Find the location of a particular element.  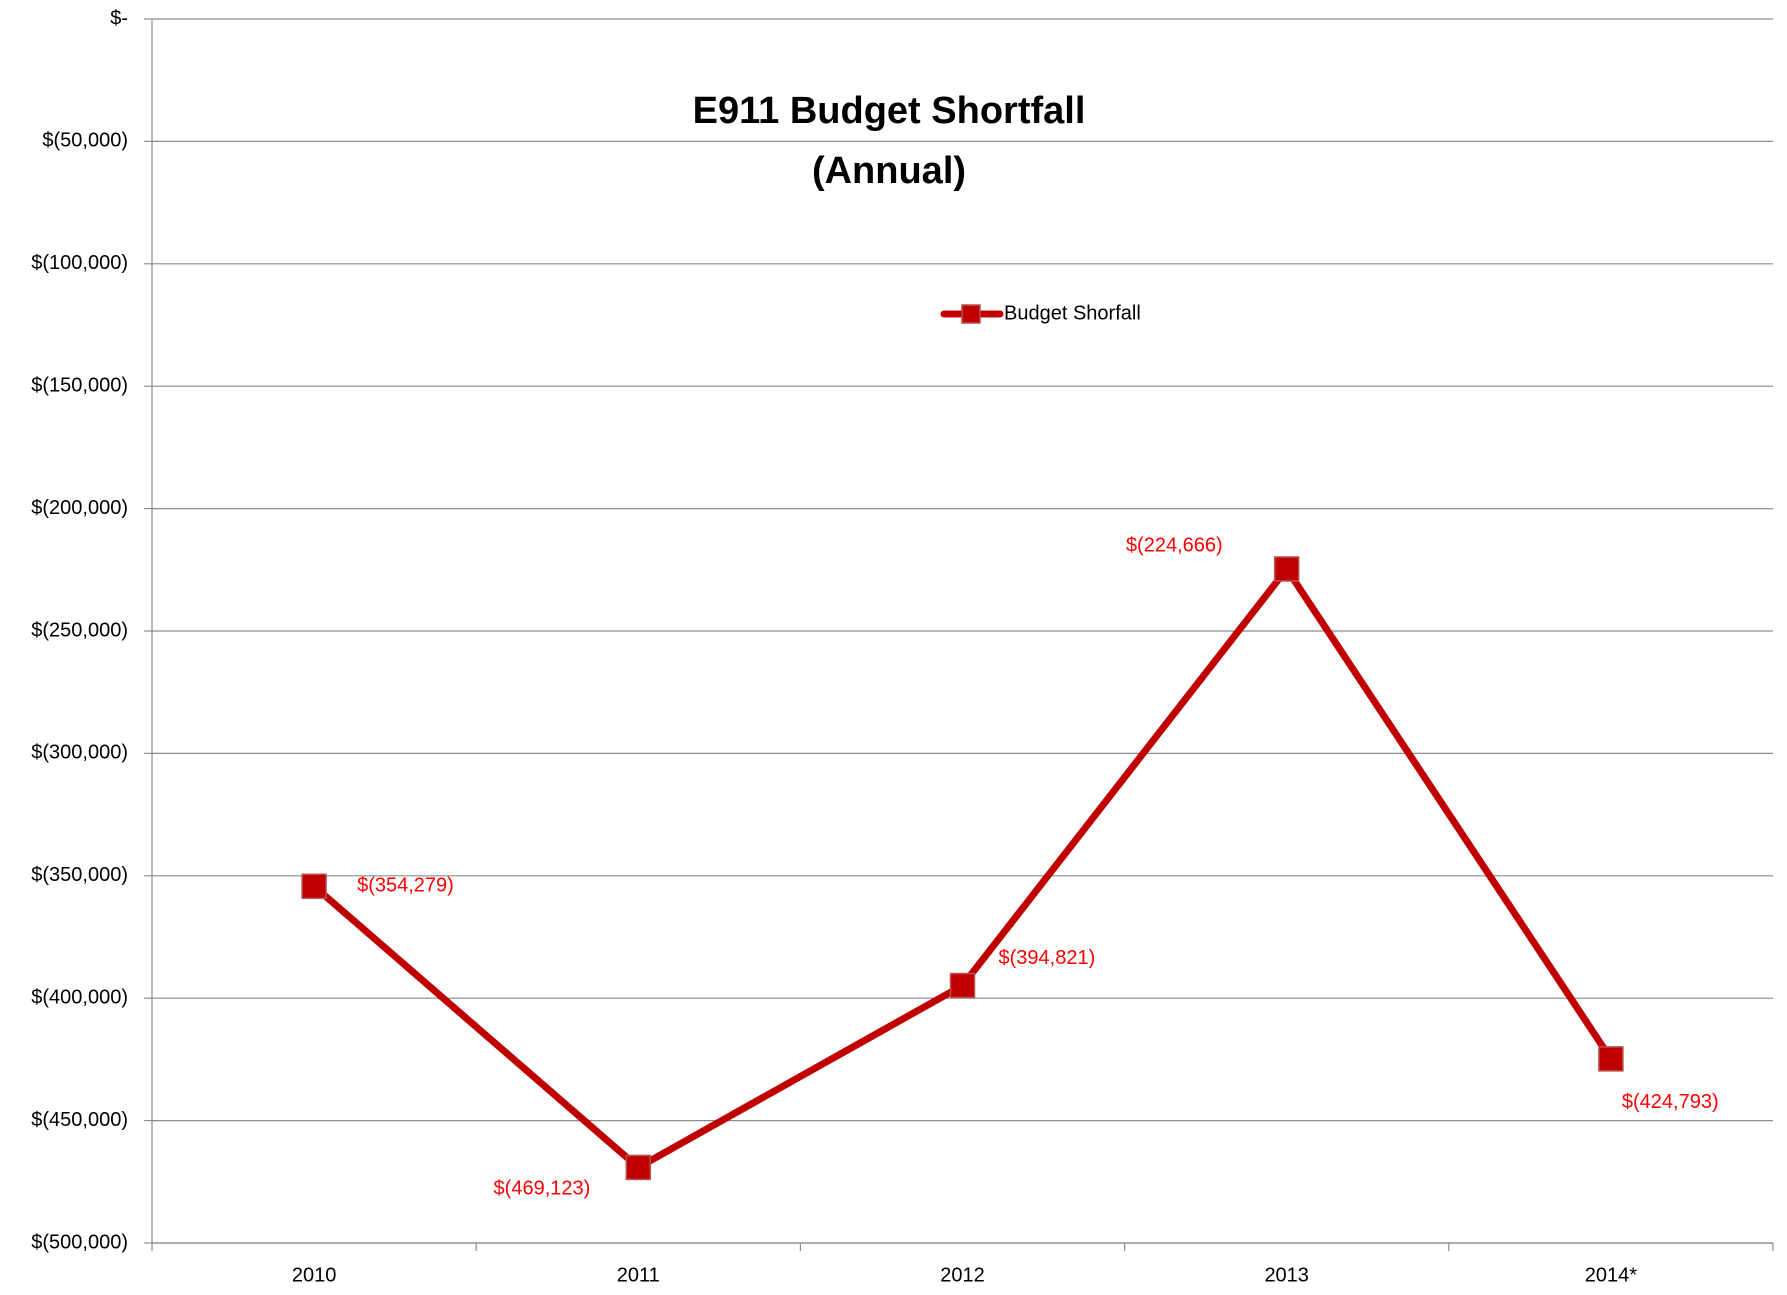

x-tick-label: 2010 is located at coordinates (314, 1275).